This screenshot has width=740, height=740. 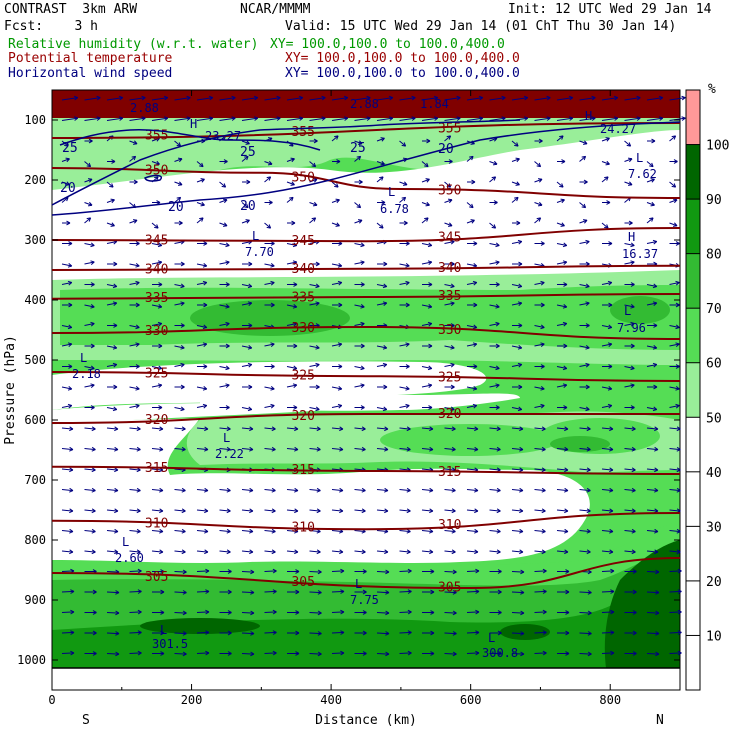 I want to click on min-marker-value: 2.60, so click(x=129, y=558).